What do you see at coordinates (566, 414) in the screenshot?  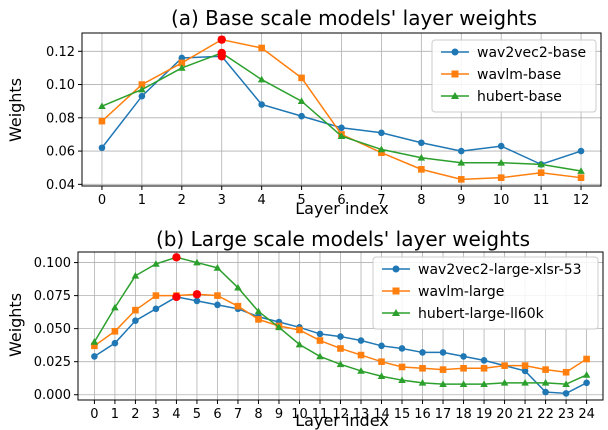 I see `x-tick-label: 23` at bounding box center [566, 414].